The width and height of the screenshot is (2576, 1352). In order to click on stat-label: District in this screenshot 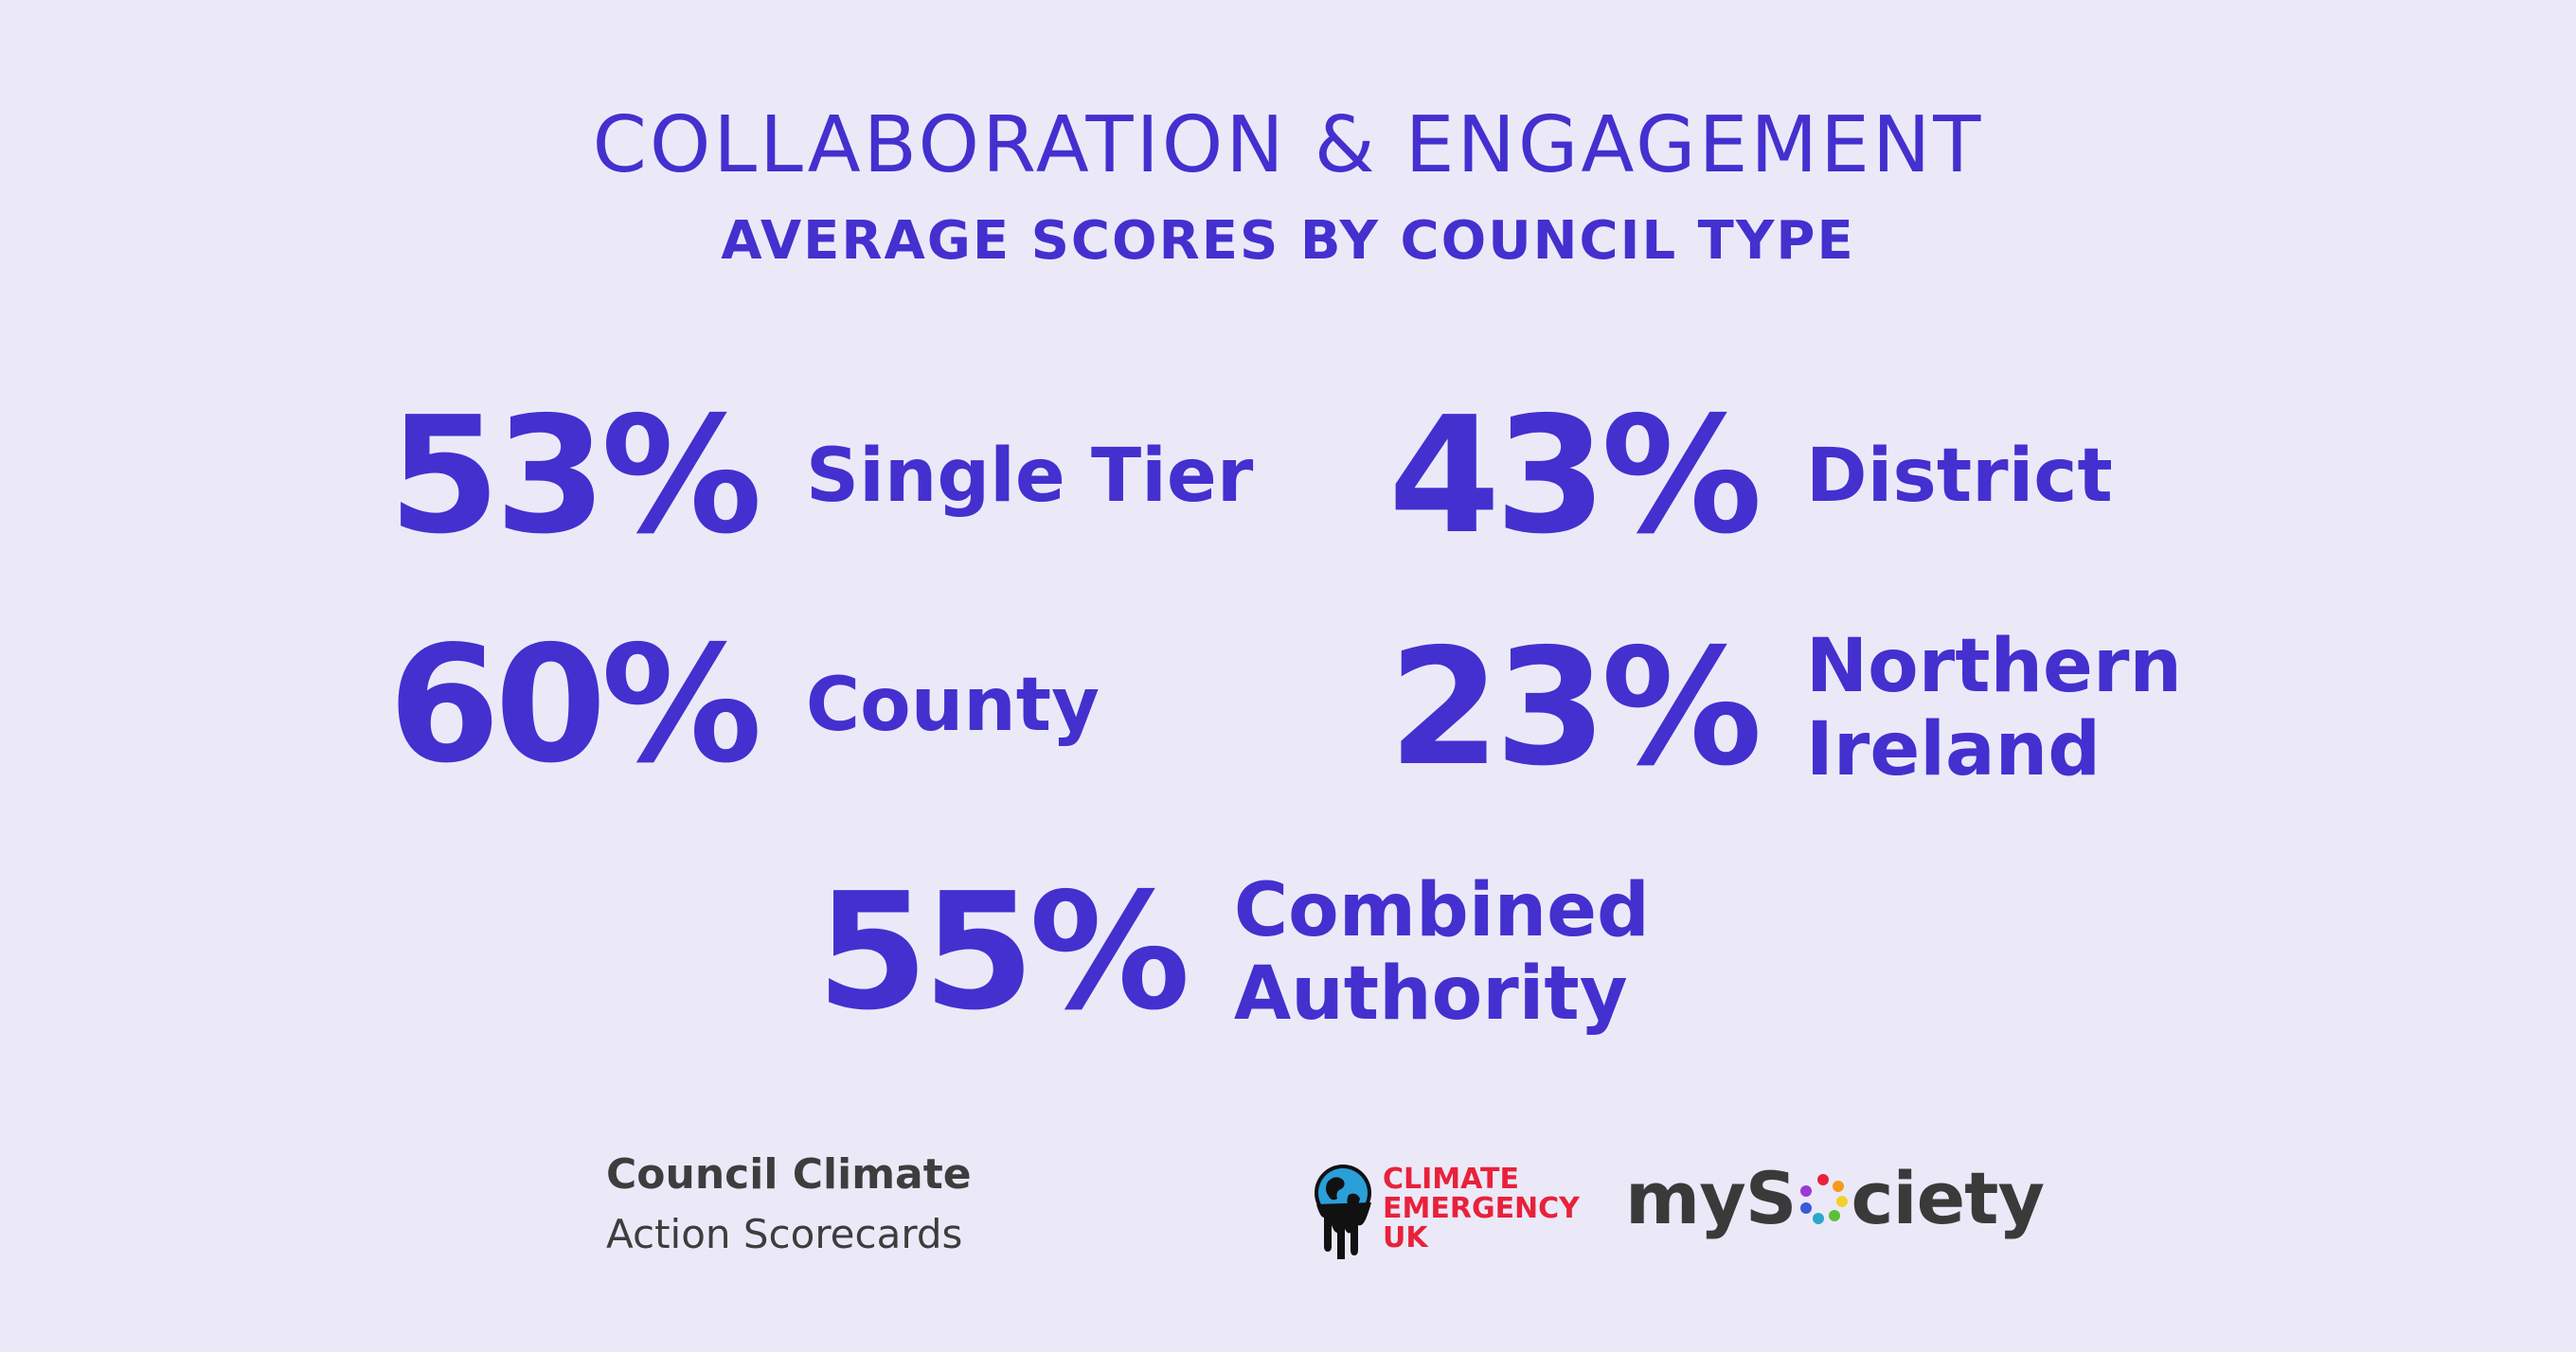, I will do `click(1960, 476)`.